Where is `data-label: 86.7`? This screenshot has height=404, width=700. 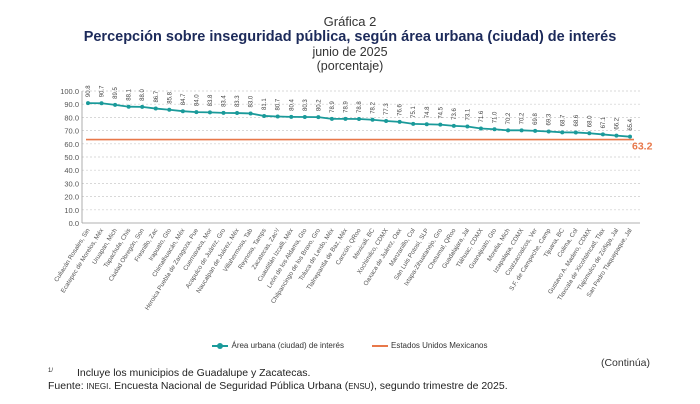 data-label: 86.7 is located at coordinates (157, 96).